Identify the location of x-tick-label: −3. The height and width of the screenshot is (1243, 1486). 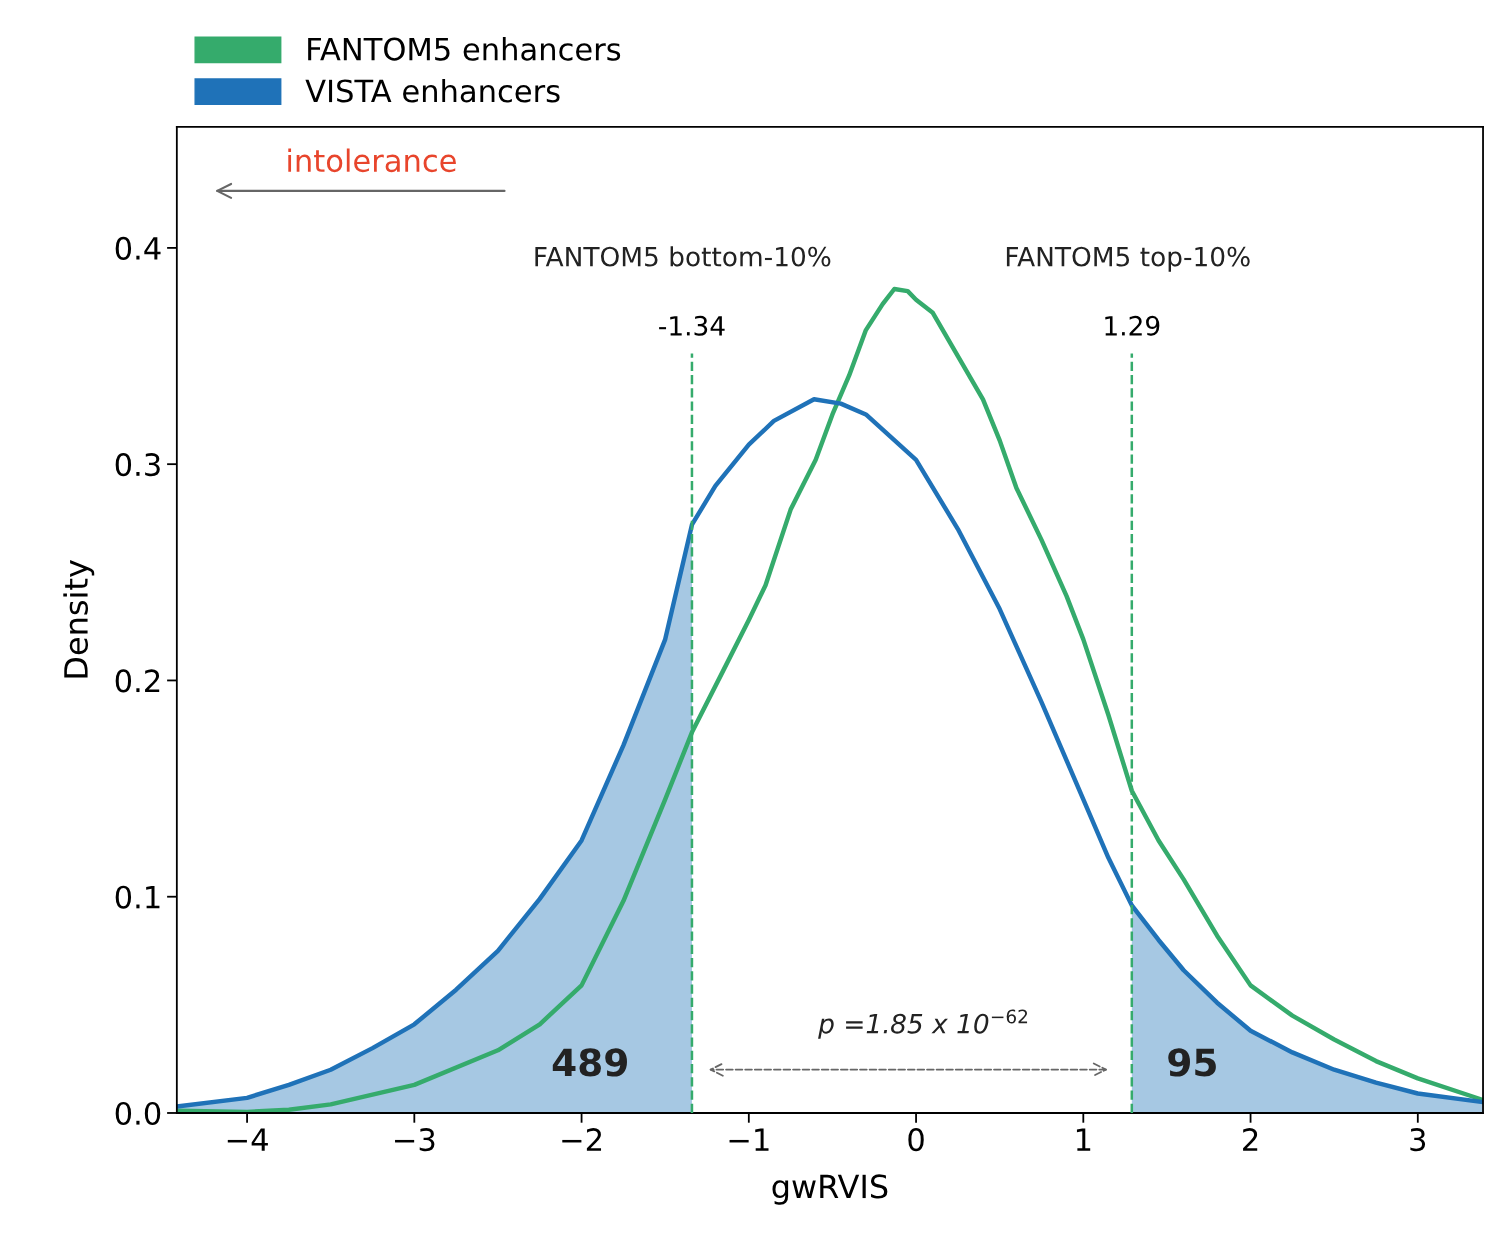
(415, 1140).